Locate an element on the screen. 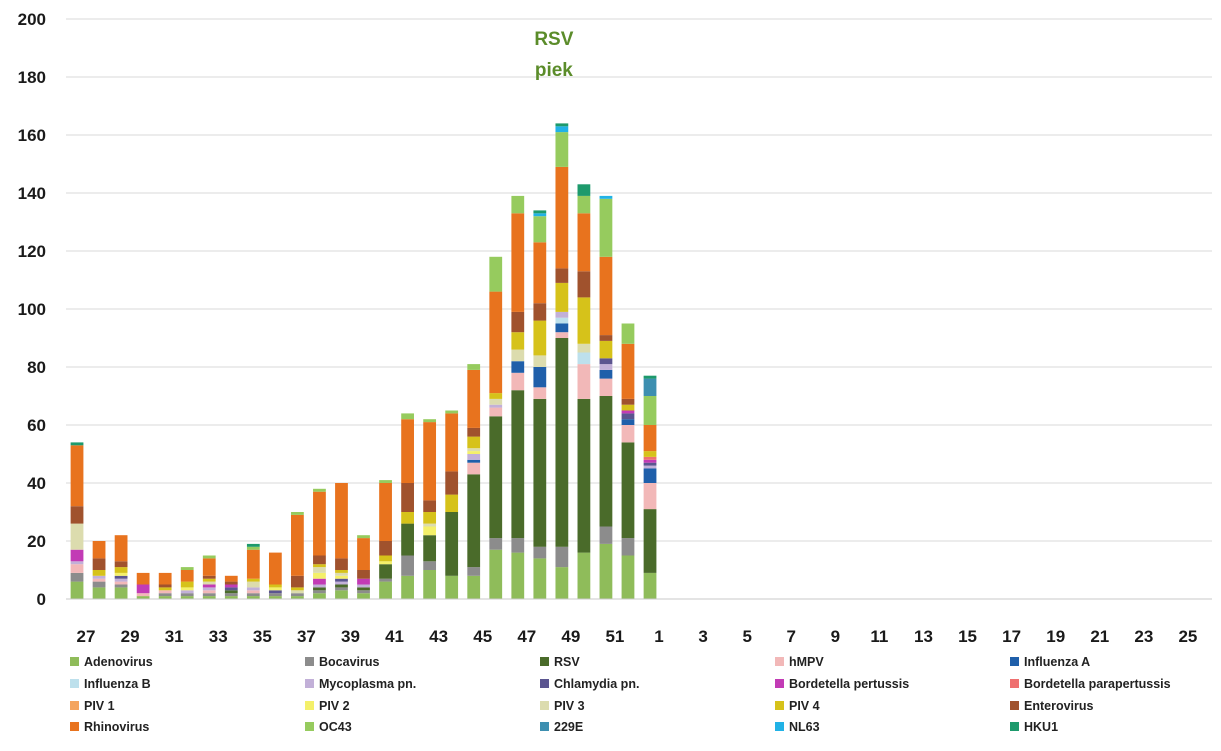 The image size is (1221, 751). x-tick-label: 25 is located at coordinates (1187, 636).